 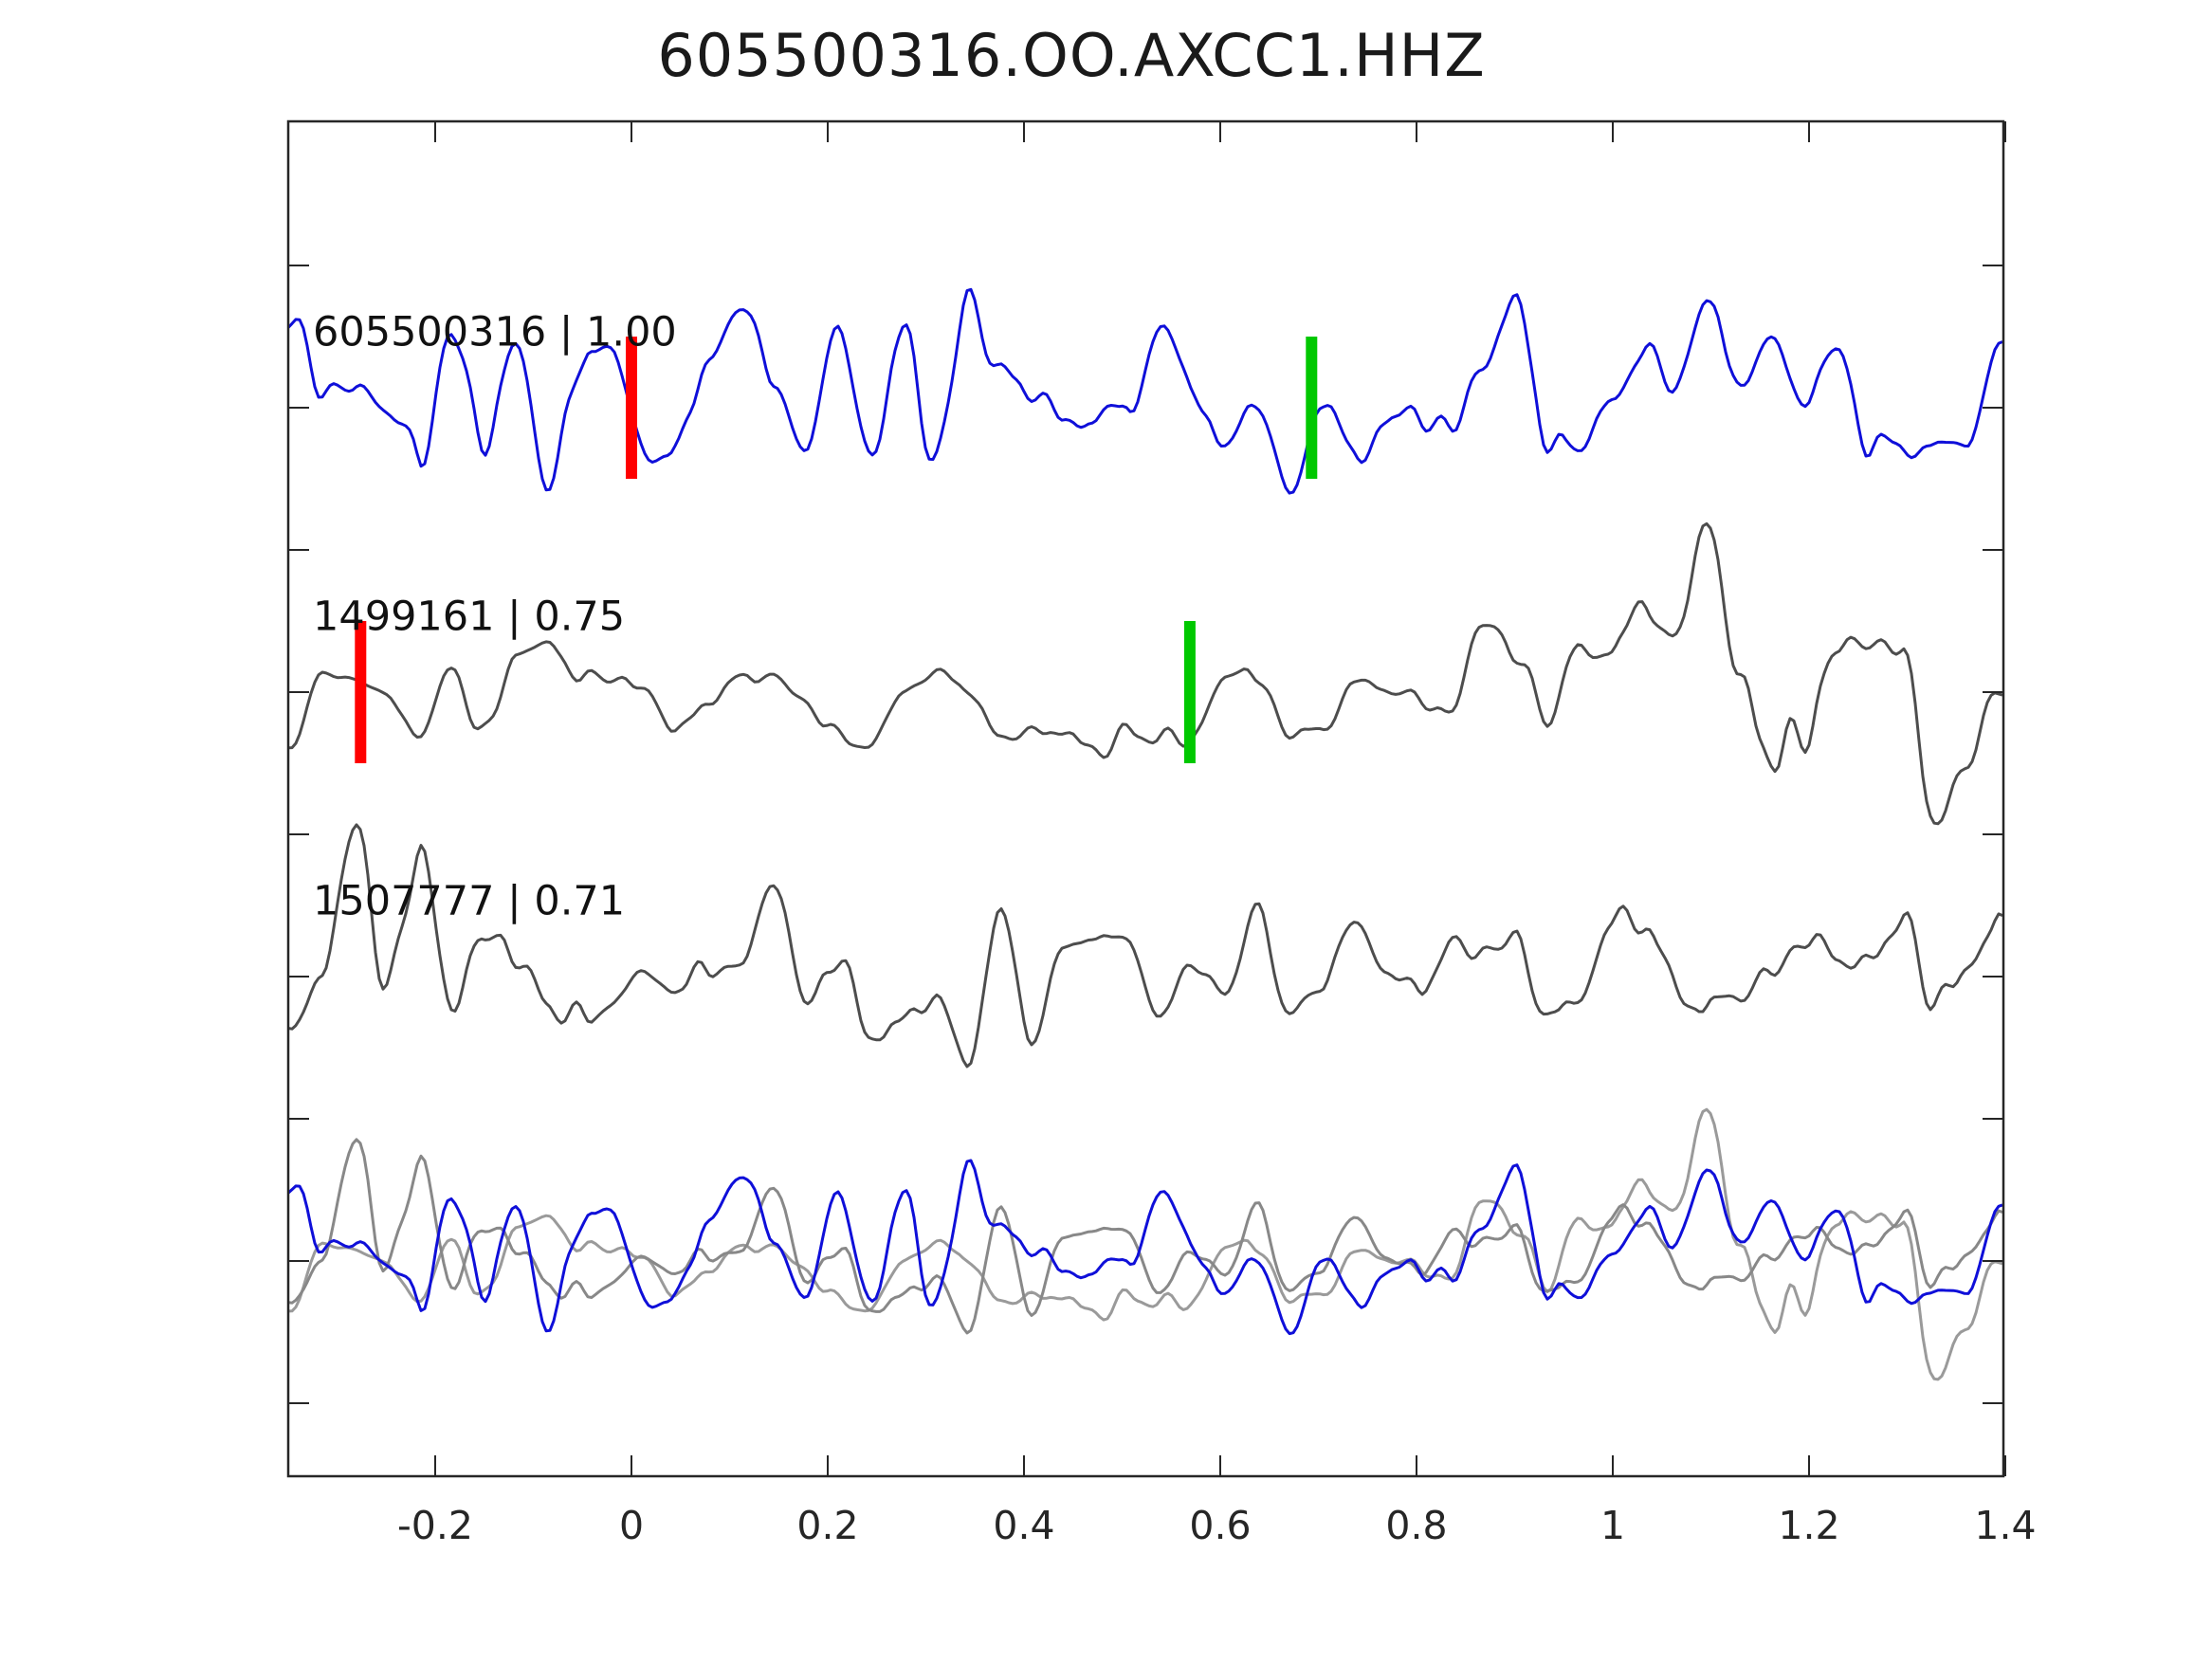 What do you see at coordinates (1071, 55) in the screenshot?
I see `chart-title: 605500316.OO.AXCC1.HHZ` at bounding box center [1071, 55].